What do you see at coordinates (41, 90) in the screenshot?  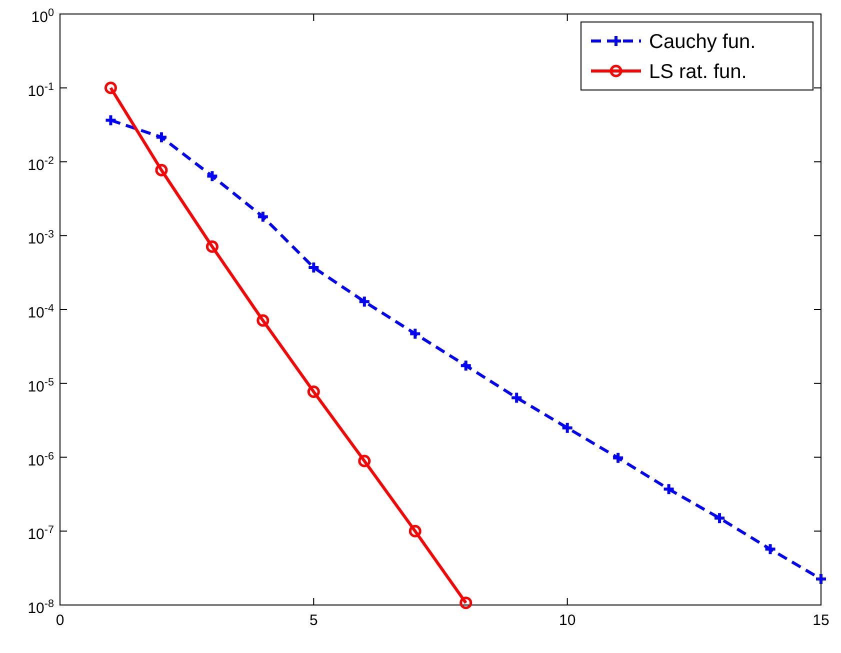 I see `y-tick-label: 10$^{-1}$` at bounding box center [41, 90].